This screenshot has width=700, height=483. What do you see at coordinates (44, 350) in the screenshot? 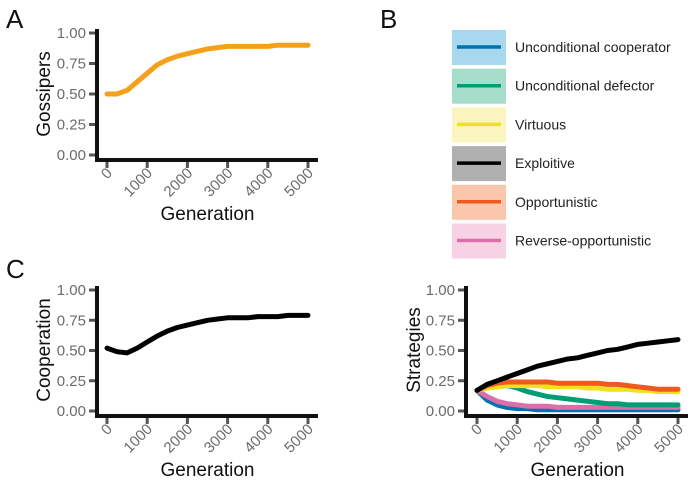
I see `y-axis-label: Cooperation` at bounding box center [44, 350].